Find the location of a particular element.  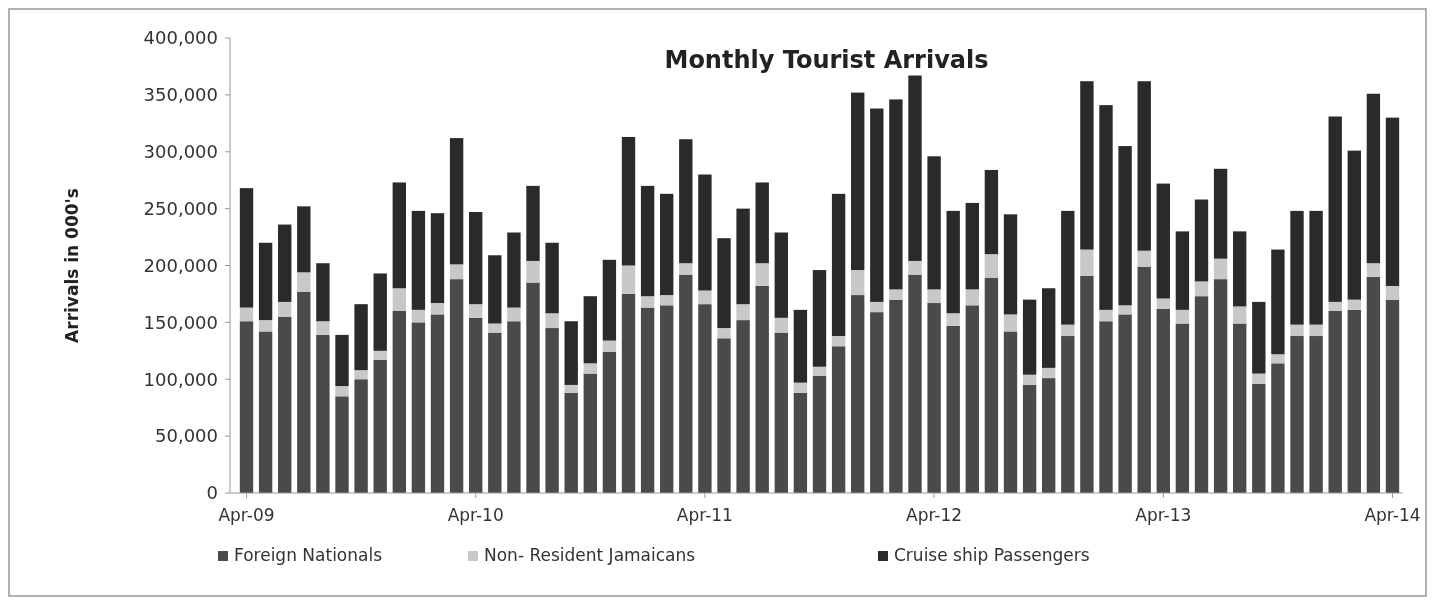

y-tick-label: 350,000 is located at coordinates (180, 95).